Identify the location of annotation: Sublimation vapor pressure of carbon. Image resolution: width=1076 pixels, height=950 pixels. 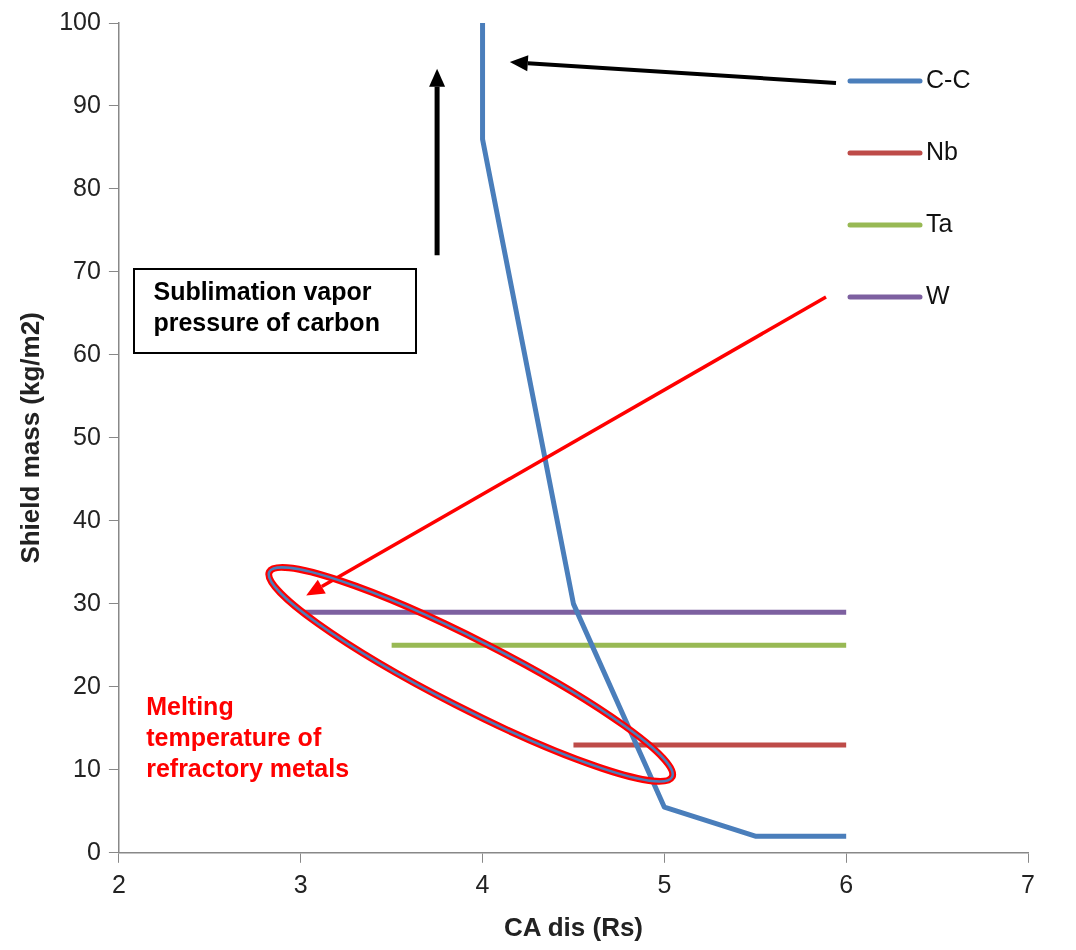
(275, 310).